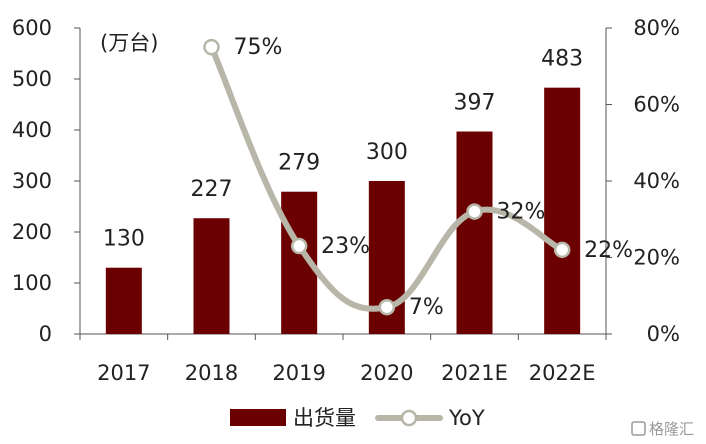 The image size is (706, 444). What do you see at coordinates (124, 239) in the screenshot?
I see `bar-value-label: 130` at bounding box center [124, 239].